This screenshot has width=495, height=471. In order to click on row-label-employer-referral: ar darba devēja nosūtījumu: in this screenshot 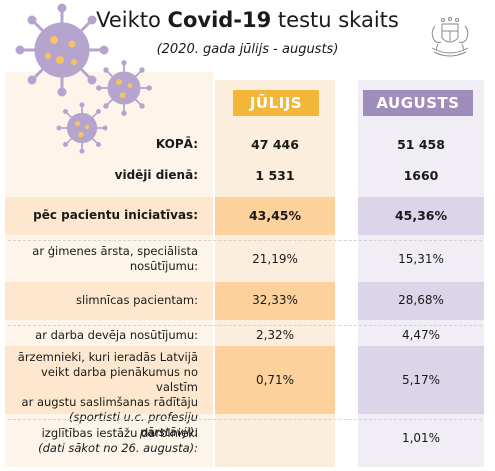, I will do `click(116, 335)`.